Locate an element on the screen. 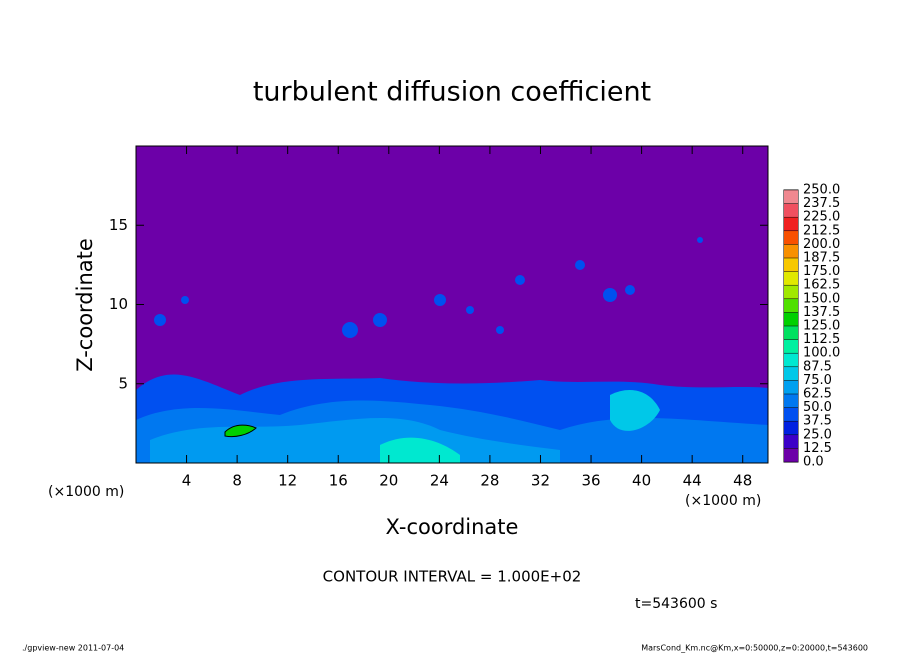 The height and width of the screenshot is (654, 904). y-tick-label: 15 is located at coordinates (118, 225).